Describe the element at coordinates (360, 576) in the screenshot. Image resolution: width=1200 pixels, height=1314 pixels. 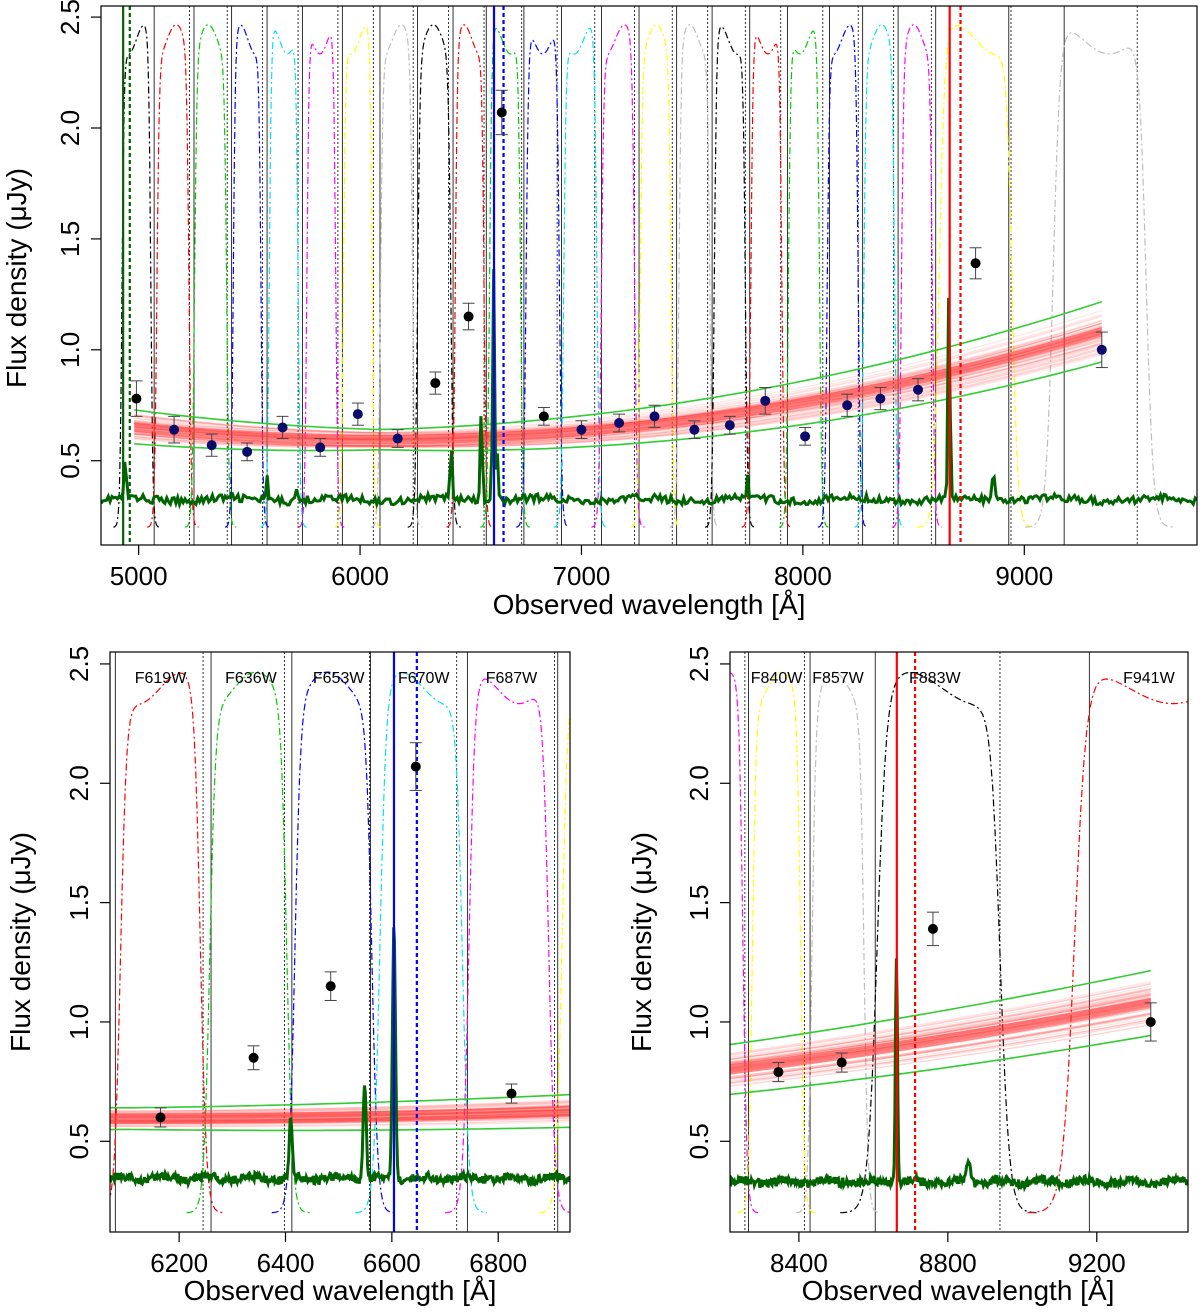
I see `x-tick-label: 6000` at that location.